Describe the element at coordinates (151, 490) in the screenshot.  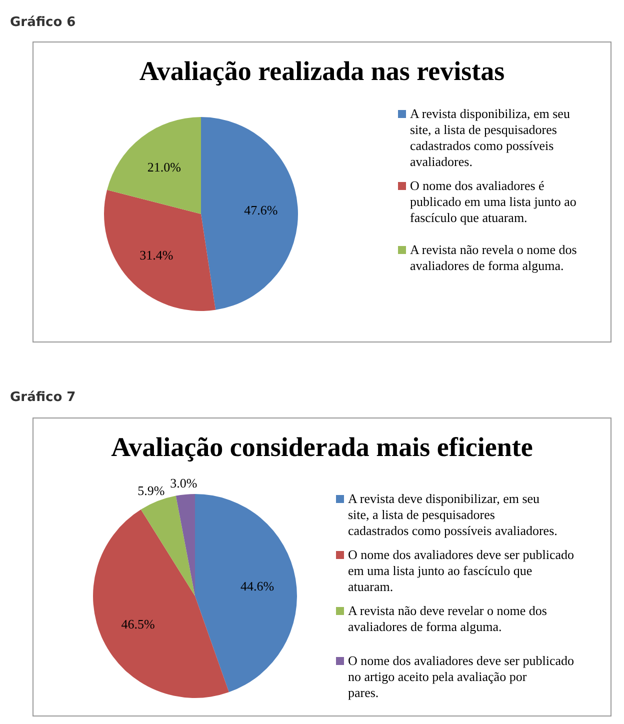
I see `data-label: 5.9%` at that location.